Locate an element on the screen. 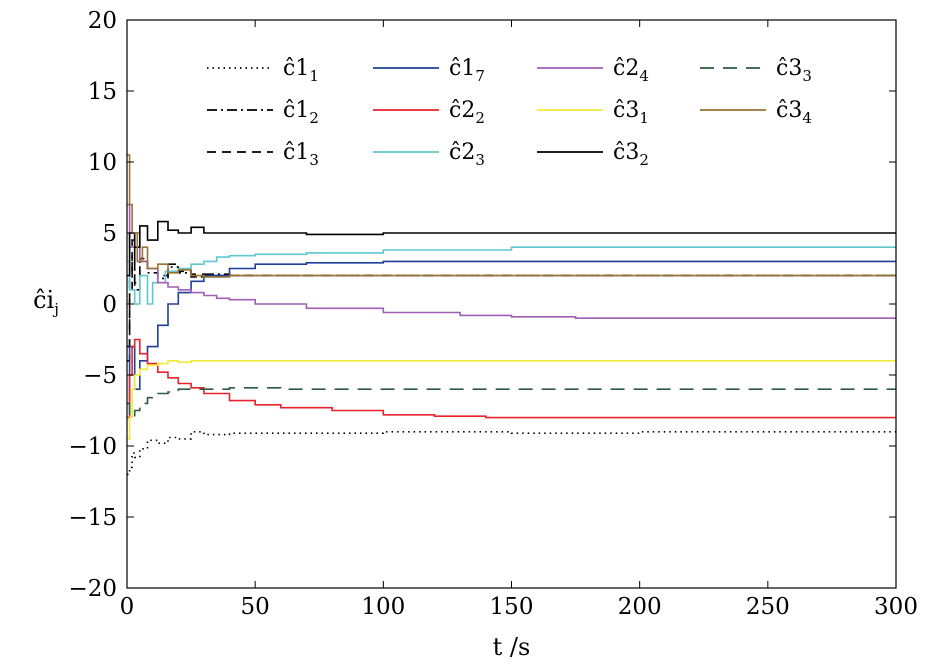 The height and width of the screenshot is (666, 947). y-tick-label: −20 is located at coordinates (92, 589).